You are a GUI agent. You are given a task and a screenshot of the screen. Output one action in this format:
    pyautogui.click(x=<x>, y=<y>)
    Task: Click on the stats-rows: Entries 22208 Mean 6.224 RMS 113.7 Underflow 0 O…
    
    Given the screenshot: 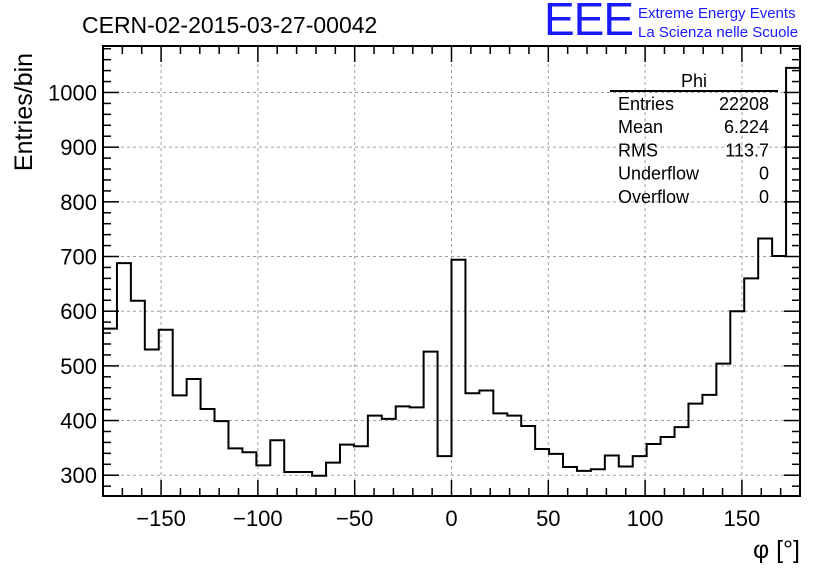 What is the action you would take?
    pyautogui.click(x=693, y=150)
    